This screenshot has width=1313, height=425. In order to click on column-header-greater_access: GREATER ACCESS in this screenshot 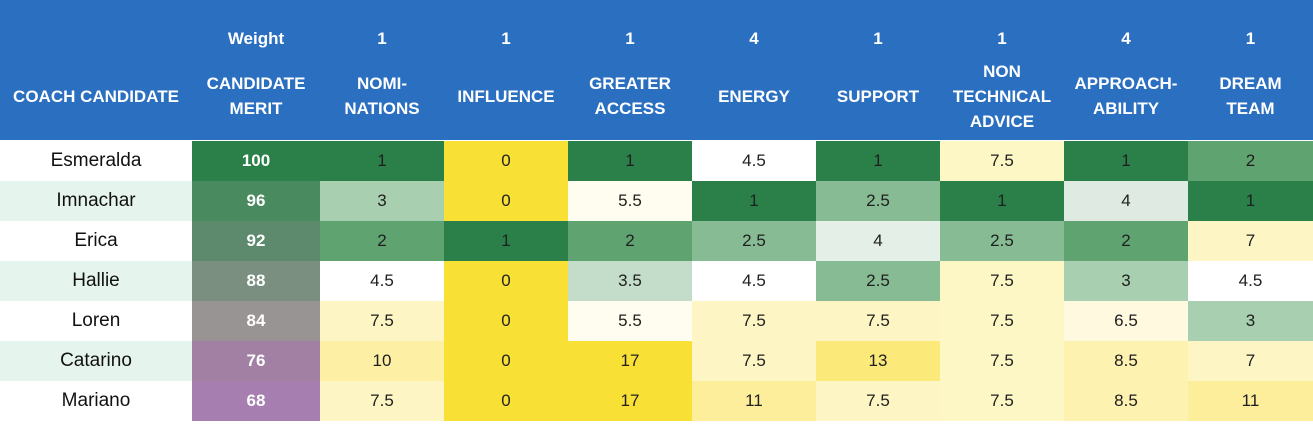, I will do `click(630, 96)`.